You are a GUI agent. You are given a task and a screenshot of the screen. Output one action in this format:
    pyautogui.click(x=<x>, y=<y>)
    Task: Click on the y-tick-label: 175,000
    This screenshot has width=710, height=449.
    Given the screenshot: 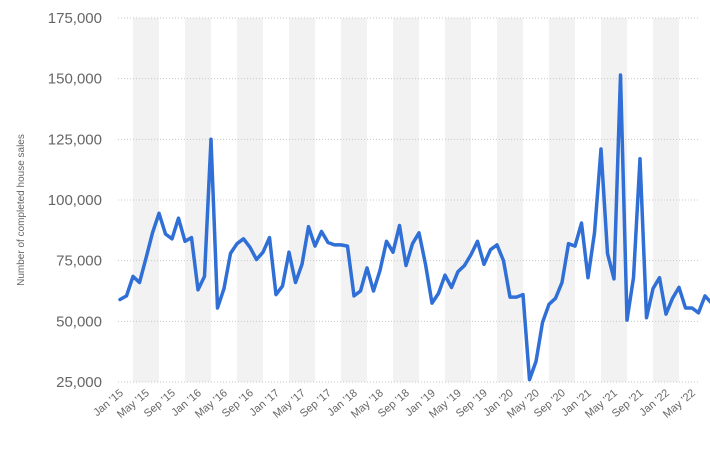 What is the action you would take?
    pyautogui.click(x=75, y=18)
    